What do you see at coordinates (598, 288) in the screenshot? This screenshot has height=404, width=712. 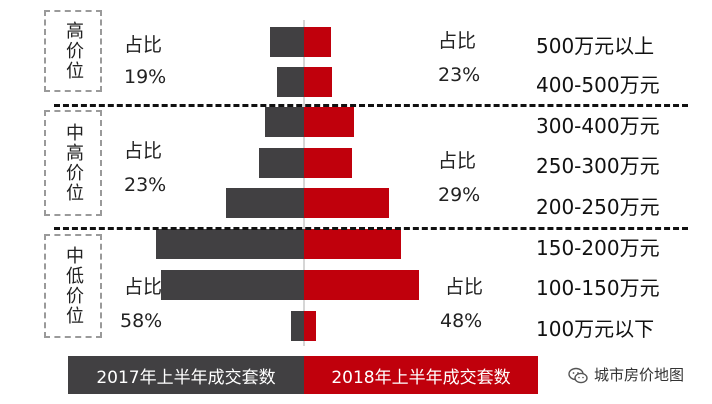 I see `category-label: 100-150万元` at bounding box center [598, 288].